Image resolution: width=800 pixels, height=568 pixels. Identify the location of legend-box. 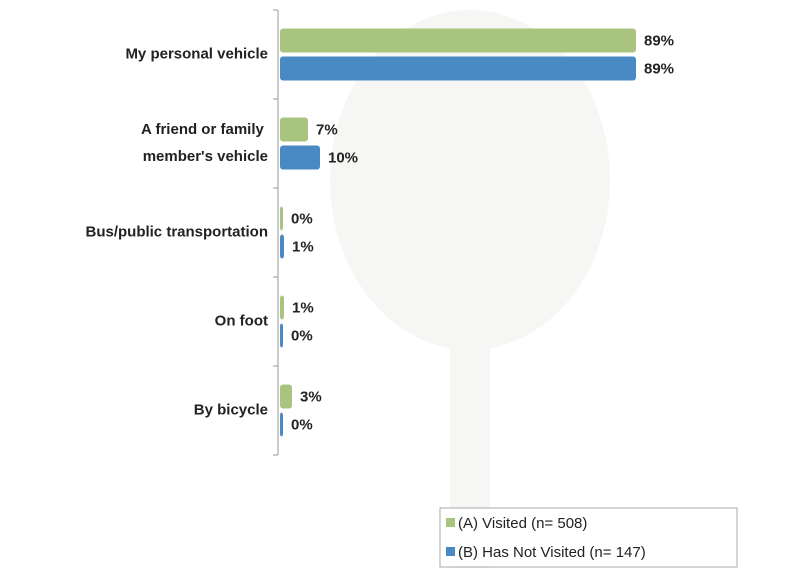
(588, 537).